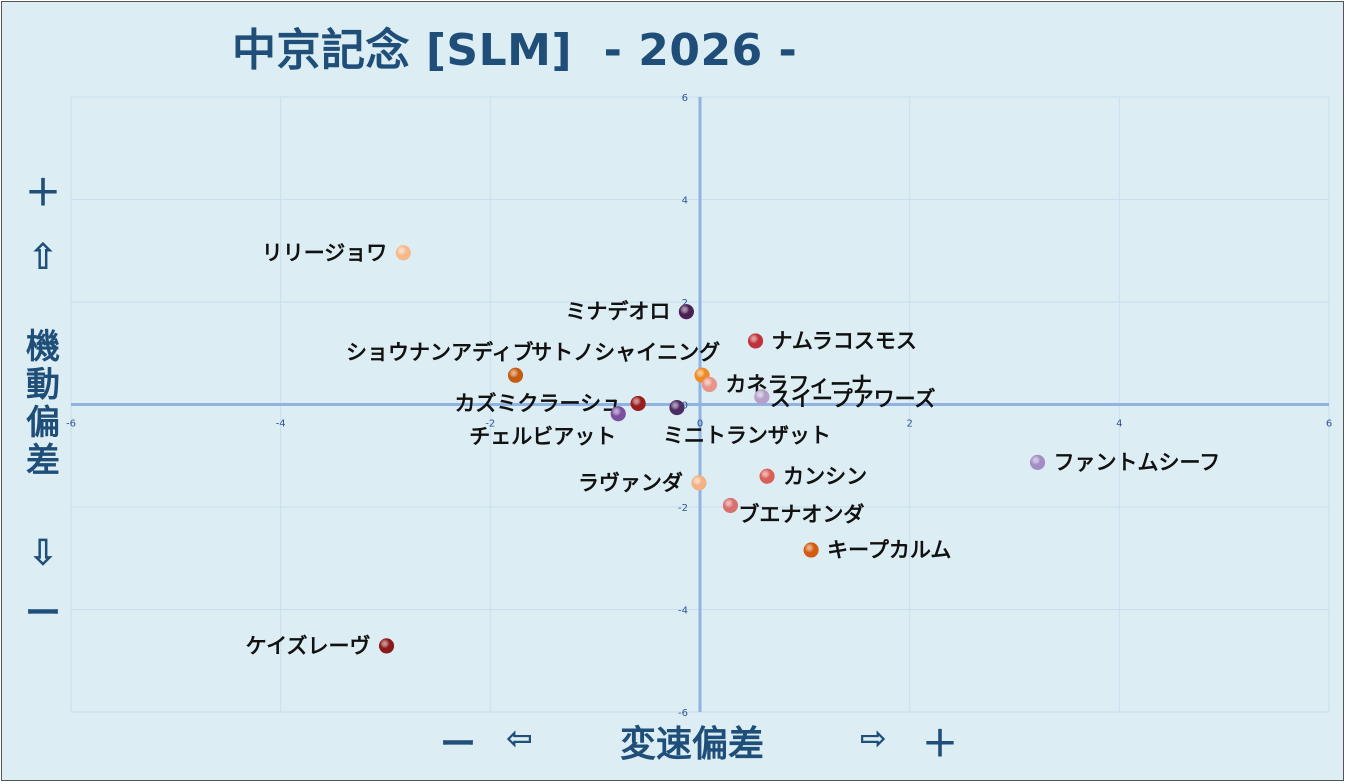 Image resolution: width=1347 pixels, height=784 pixels. Describe the element at coordinates (909, 424) in the screenshot. I see `x-tick-label: 2` at that location.